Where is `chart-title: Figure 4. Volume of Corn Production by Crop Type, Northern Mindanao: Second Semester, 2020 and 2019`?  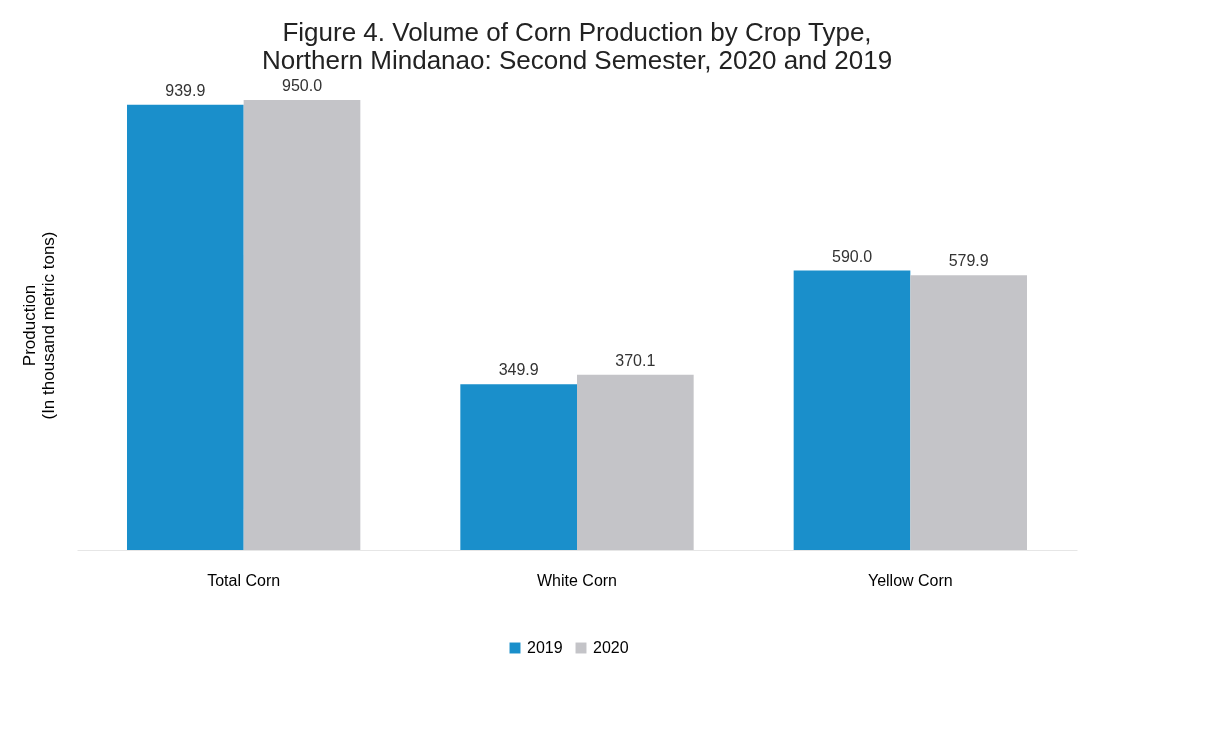 chart-title: Figure 4. Volume of Corn Production by Crop Type, Northern Mindanao: Second Semester, 2020 and 2019 is located at coordinates (577, 46).